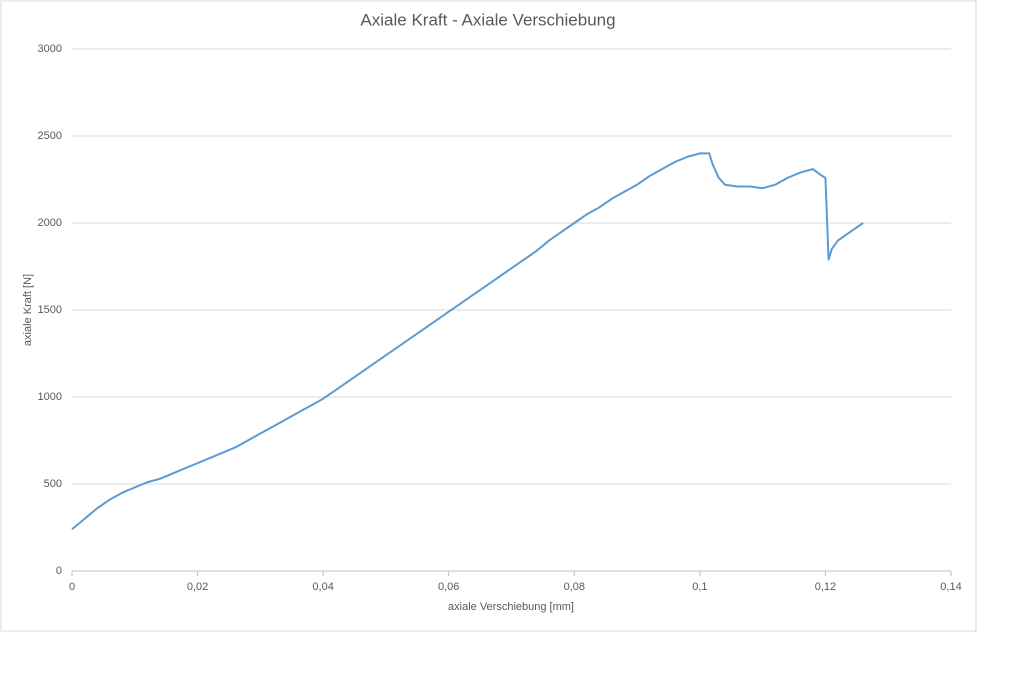 Image resolution: width=1012 pixels, height=676 pixels. I want to click on x-tick-label: 0,02, so click(197, 587).